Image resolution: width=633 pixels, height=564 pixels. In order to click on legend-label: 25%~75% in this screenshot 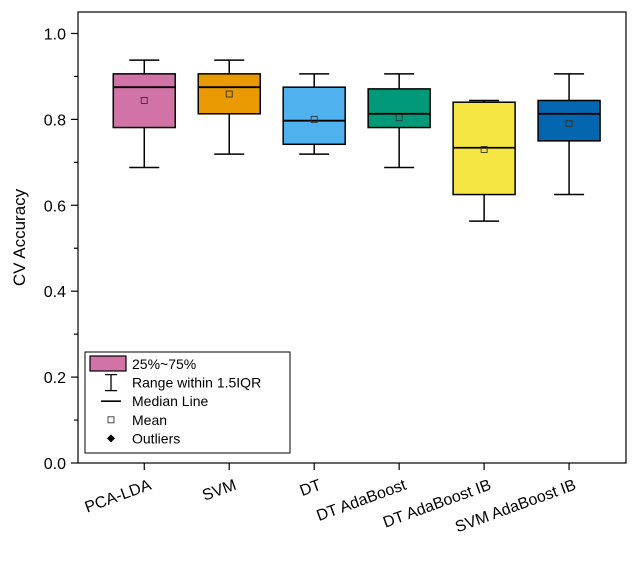, I will do `click(164, 364)`.